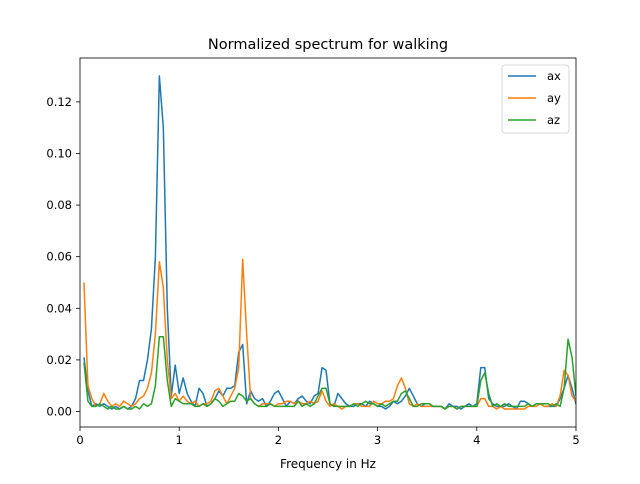  What do you see at coordinates (59, 412) in the screenshot?
I see `y-tick-label: 0.00` at bounding box center [59, 412].